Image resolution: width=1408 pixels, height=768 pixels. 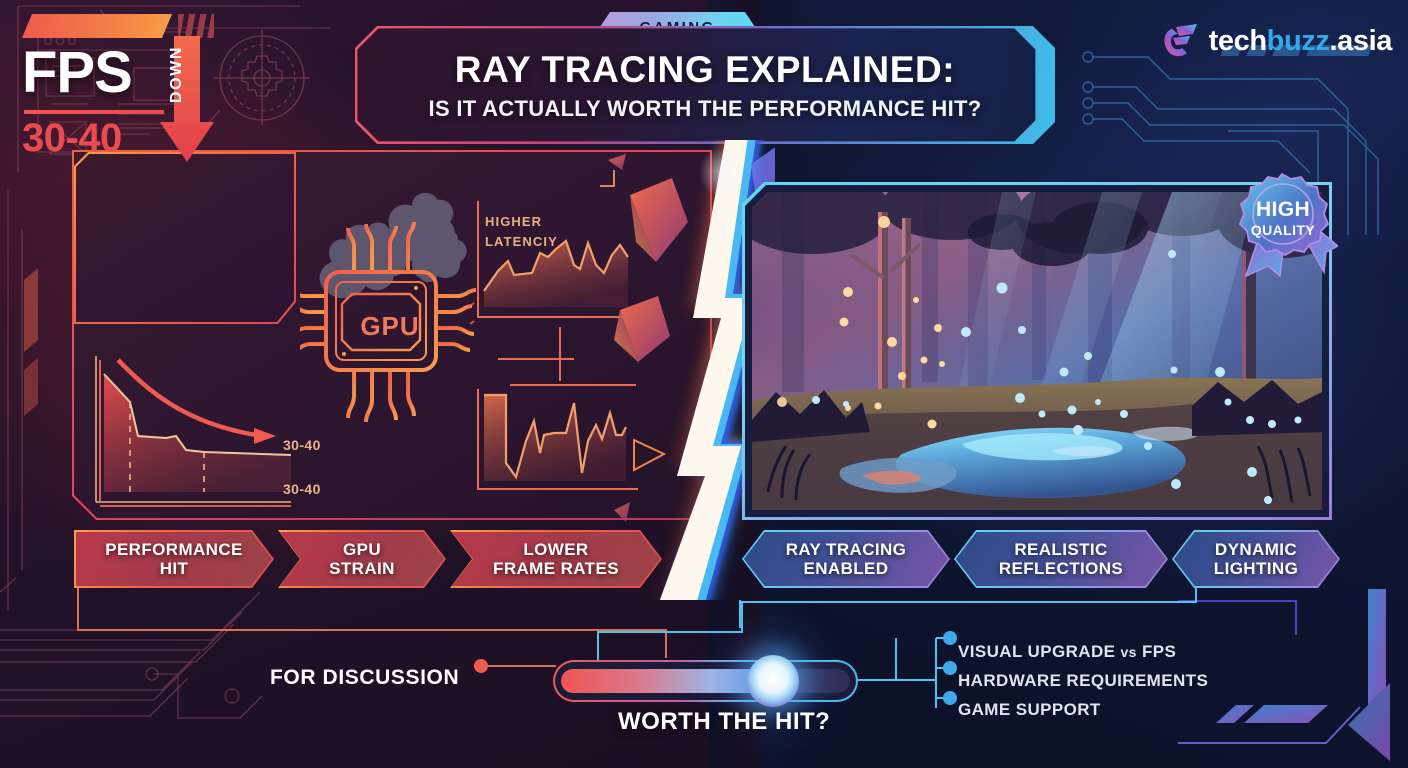 What do you see at coordinates (72, 138) in the screenshot?
I see `fps-metric-value: 30-40` at bounding box center [72, 138].